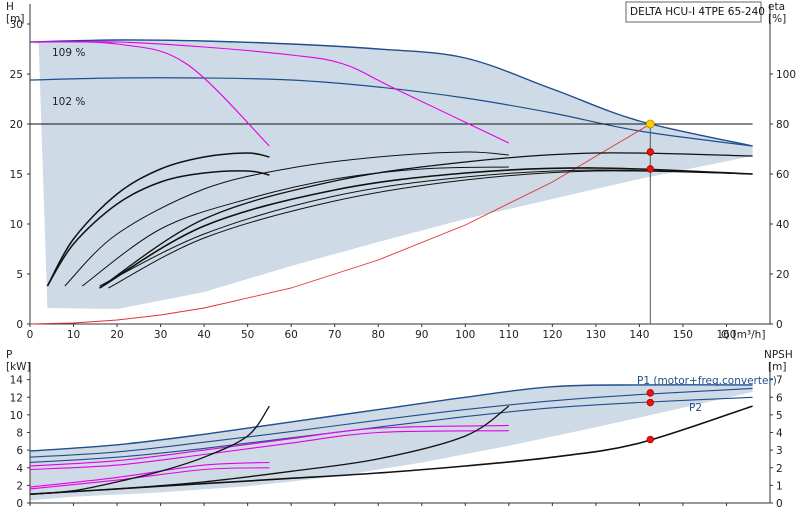 The image size is (800, 520). I want to click on head-axis-unit: [m], so click(15, 19).